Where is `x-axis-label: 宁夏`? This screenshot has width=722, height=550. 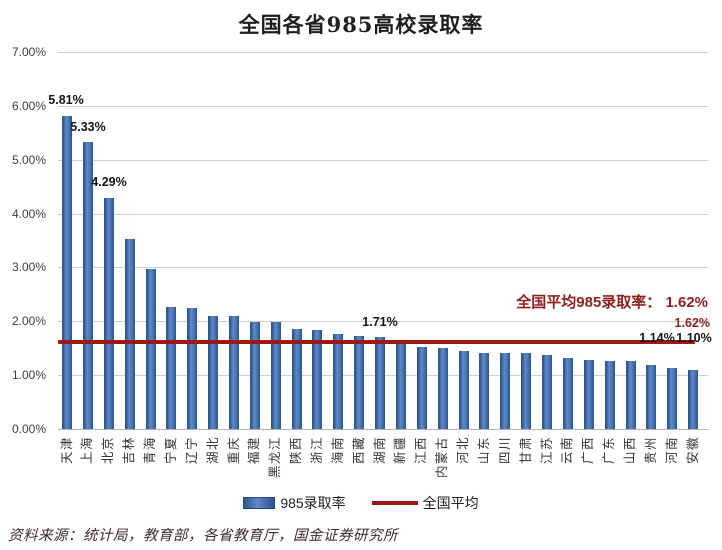
x-axis-label: 宁夏 is located at coordinates (171, 450).